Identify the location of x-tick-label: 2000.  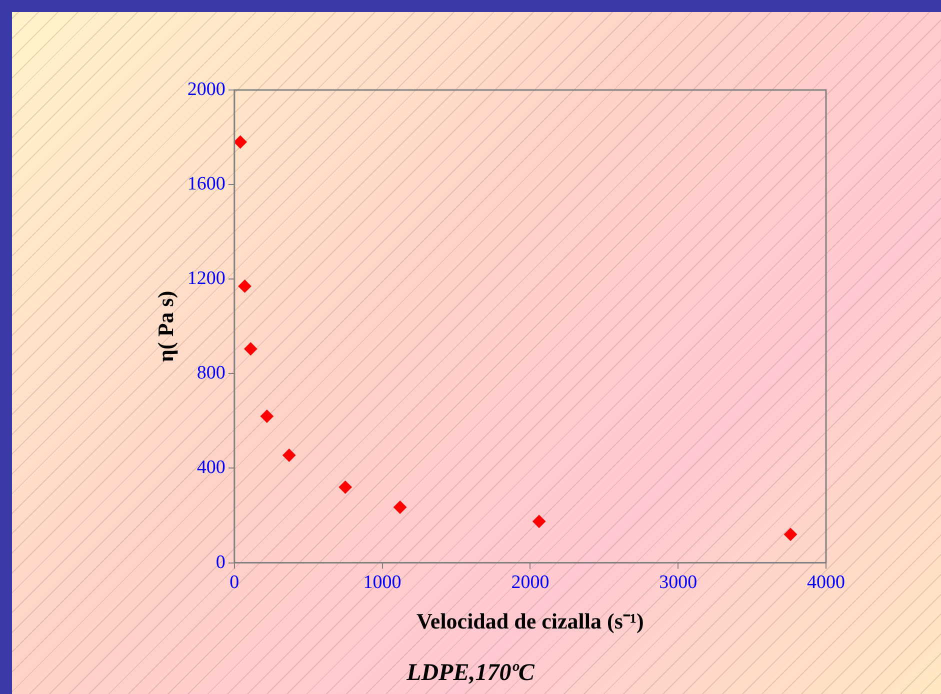
(530, 583).